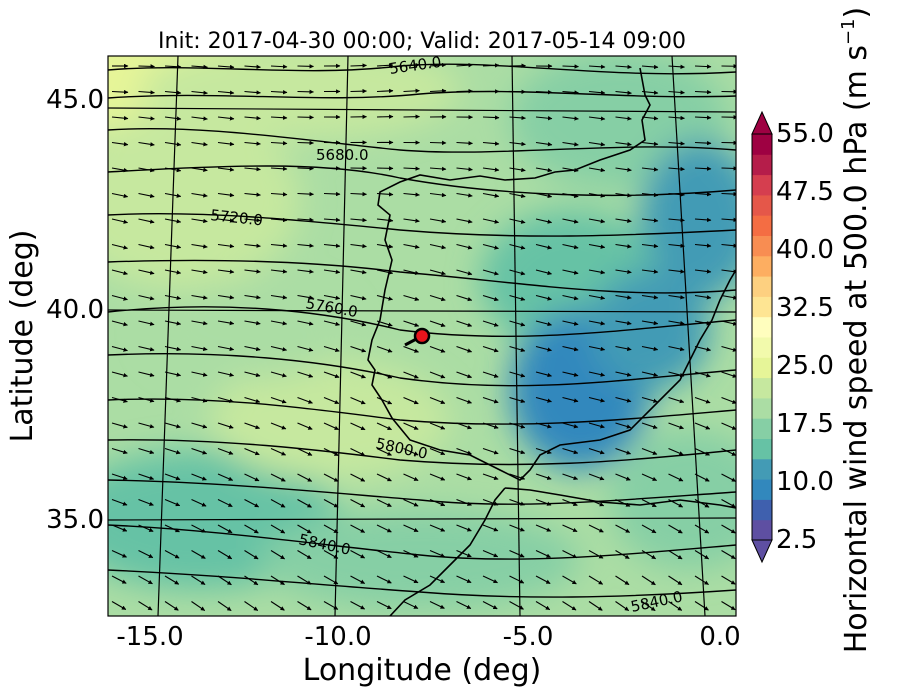 This screenshot has width=900, height=700. Describe the element at coordinates (805, 250) in the screenshot. I see `colorbar-tick-label: 40.0` at that location.